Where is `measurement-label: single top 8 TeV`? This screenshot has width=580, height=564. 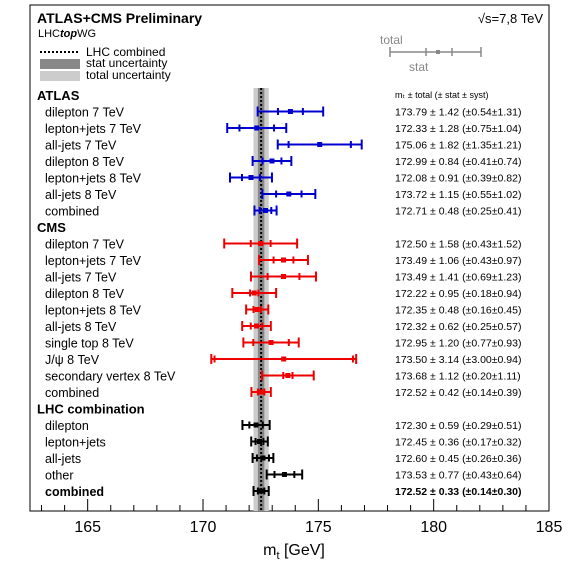
measurement-label: single top 8 TeV is located at coordinates (89, 344).